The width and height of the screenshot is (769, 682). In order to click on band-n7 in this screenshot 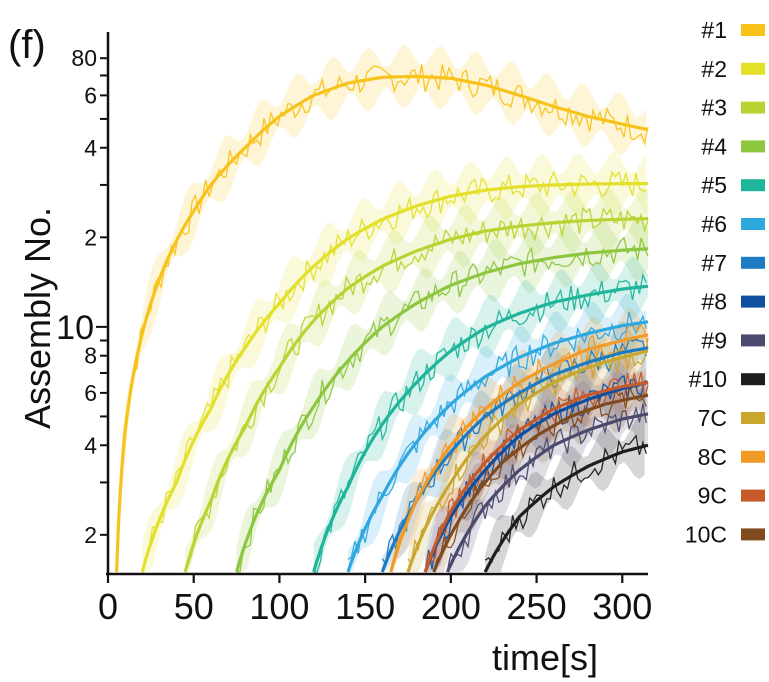, I will do `click(513, 446)`.